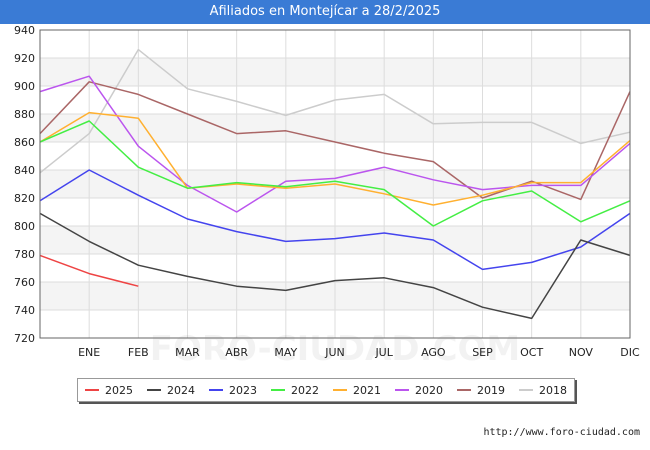 Image resolution: width=650 pixels, height=450 pixels. Describe the element at coordinates (359, 352) in the screenshot. I see `x-axis: ENE FEB MAR ABR MAY JUN JUL AGO SEP OCT NOV DIC` at that location.